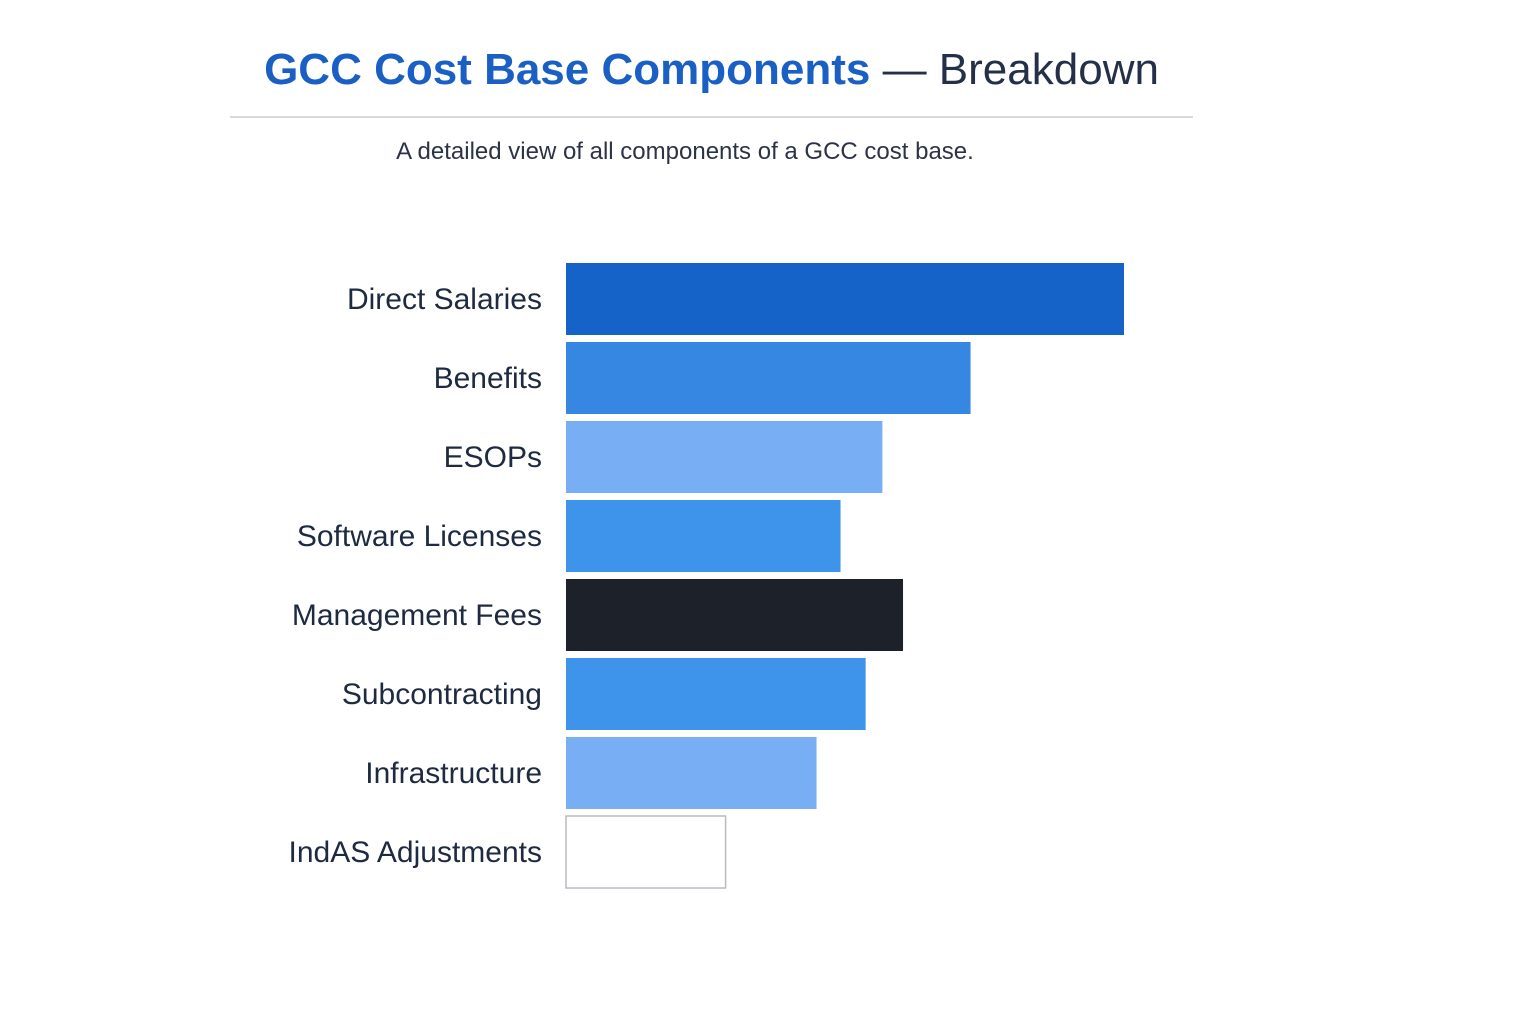 Image resolution: width=1536 pixels, height=1024 pixels. What do you see at coordinates (442, 694) in the screenshot?
I see `category-label-subcontracting: Subcontracting` at bounding box center [442, 694].